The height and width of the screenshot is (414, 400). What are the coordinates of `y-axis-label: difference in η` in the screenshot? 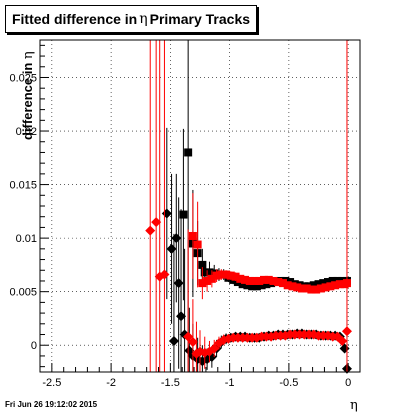 It's located at (28, 95).